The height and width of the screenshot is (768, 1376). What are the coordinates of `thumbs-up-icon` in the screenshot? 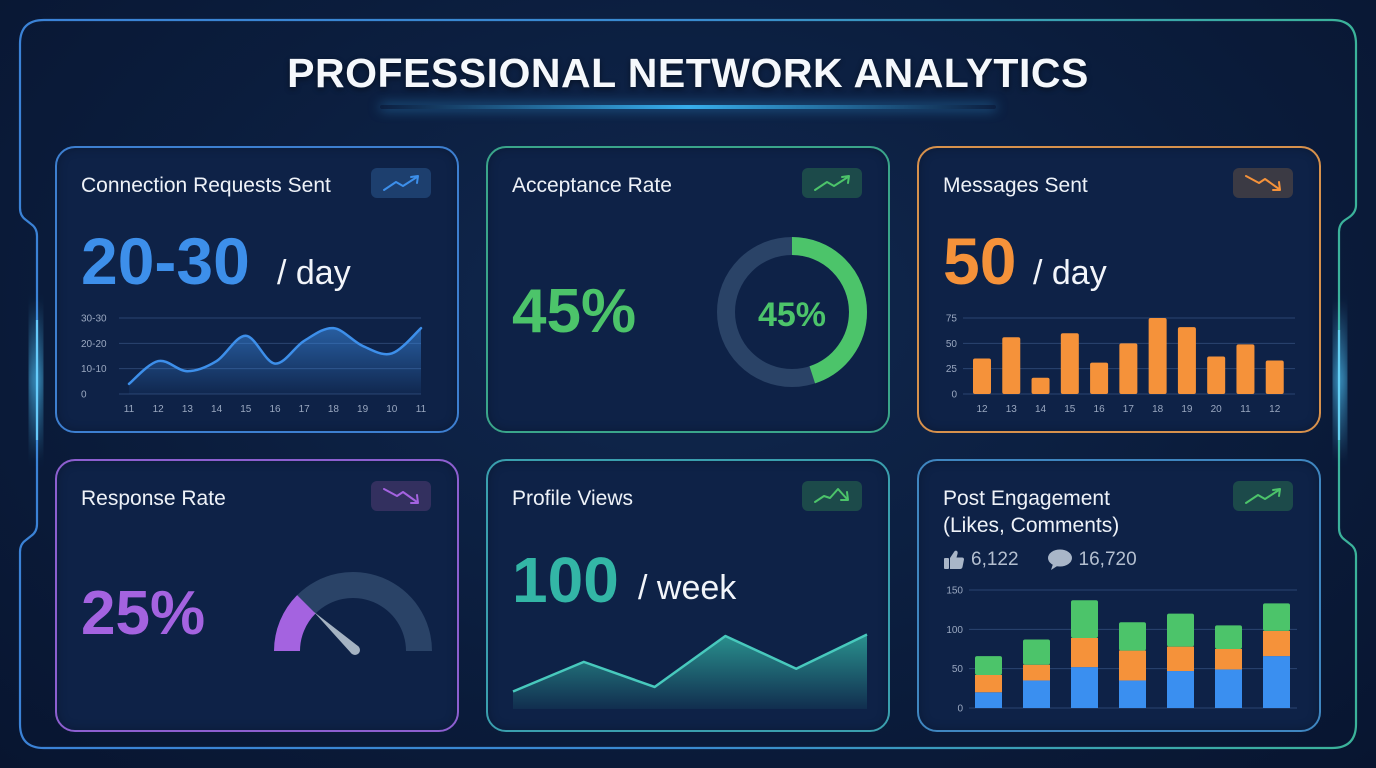 It's located at (954, 560).